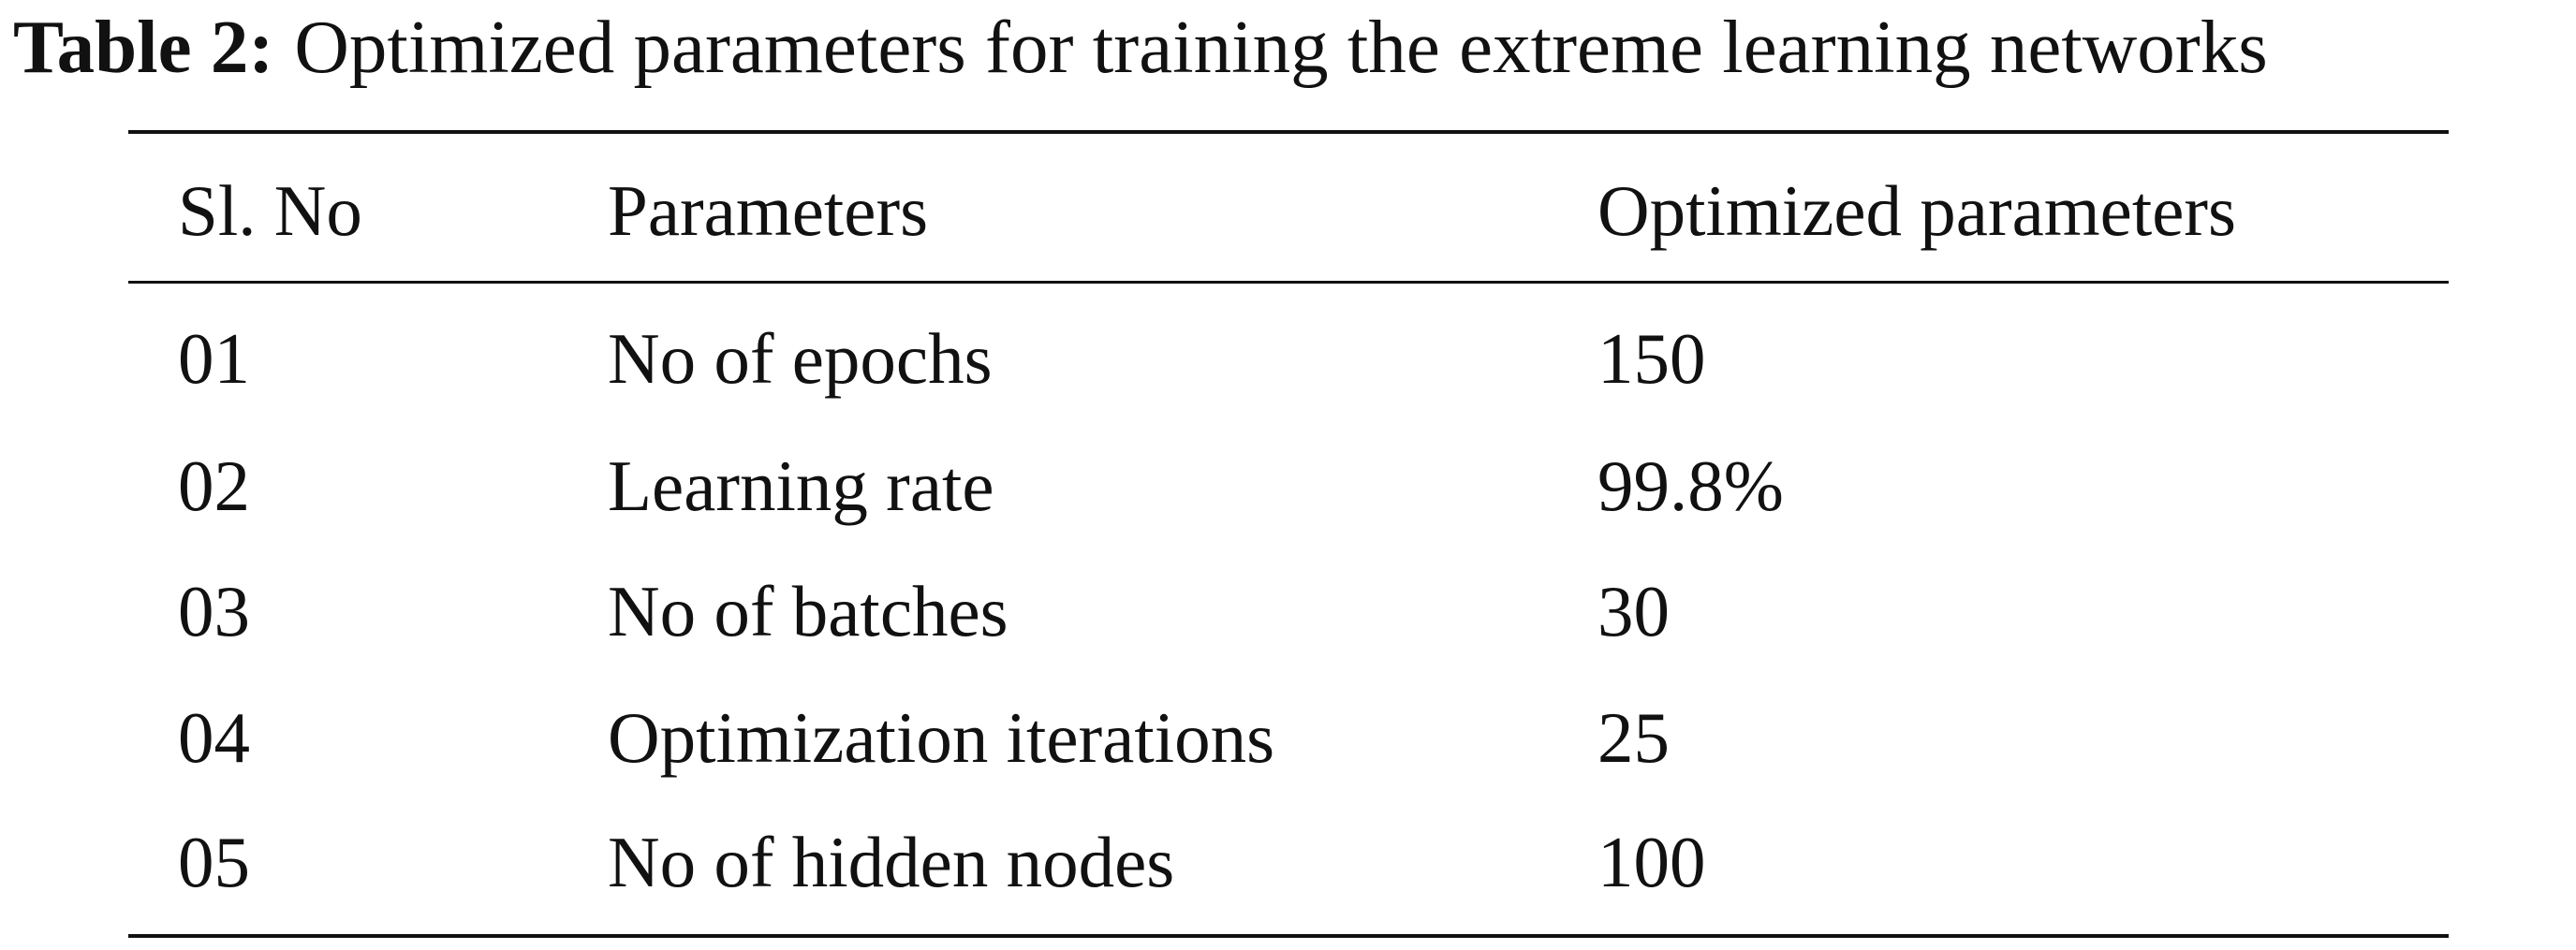 The height and width of the screenshot is (950, 2576). I want to click on column-header: Parameters, so click(768, 210).